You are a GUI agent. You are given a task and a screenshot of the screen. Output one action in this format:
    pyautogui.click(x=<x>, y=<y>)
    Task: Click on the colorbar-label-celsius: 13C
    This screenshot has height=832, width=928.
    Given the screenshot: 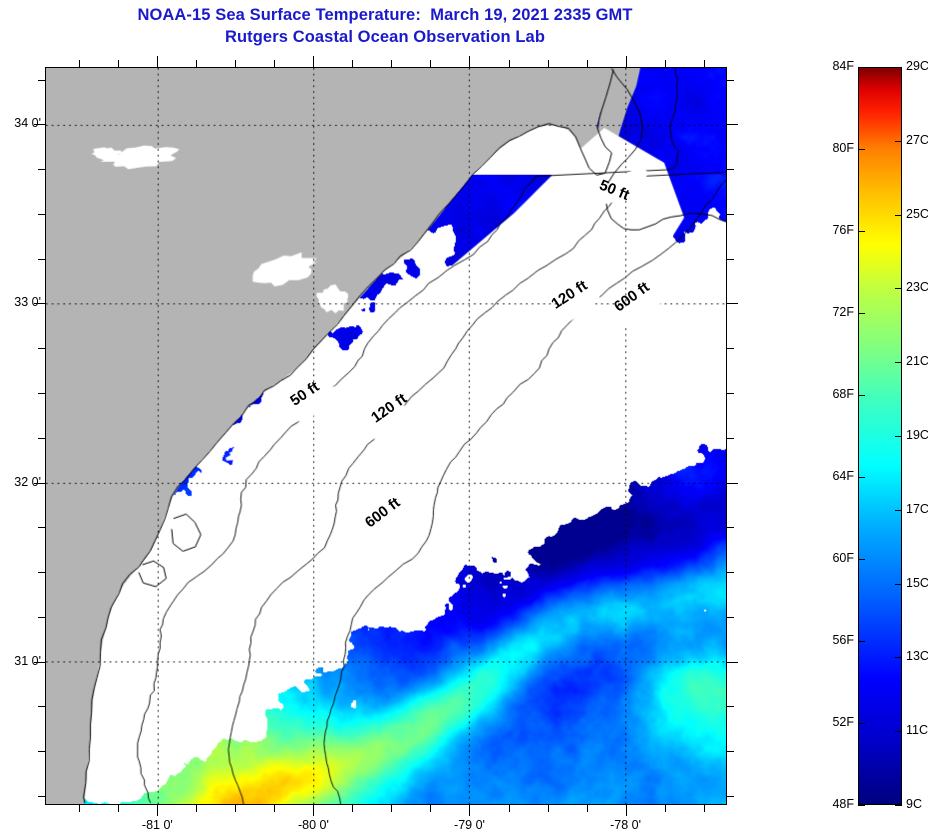 What is the action you would take?
    pyautogui.click(x=917, y=656)
    